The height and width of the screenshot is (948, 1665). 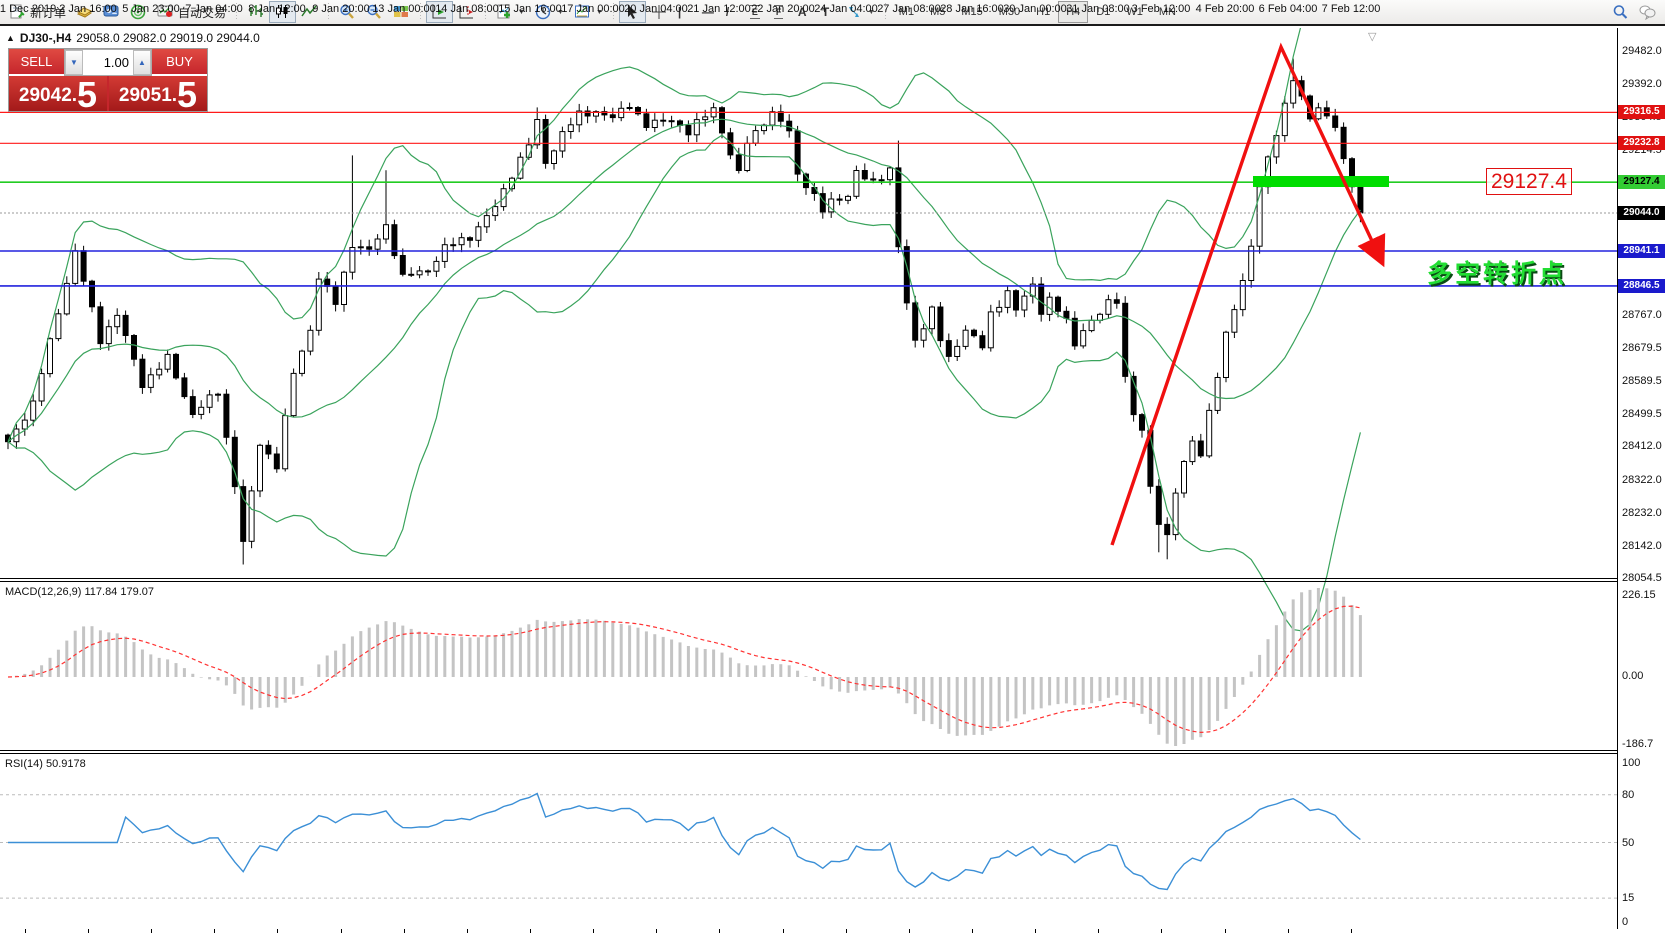 I want to click on history-center-button, so click(x=84, y=12).